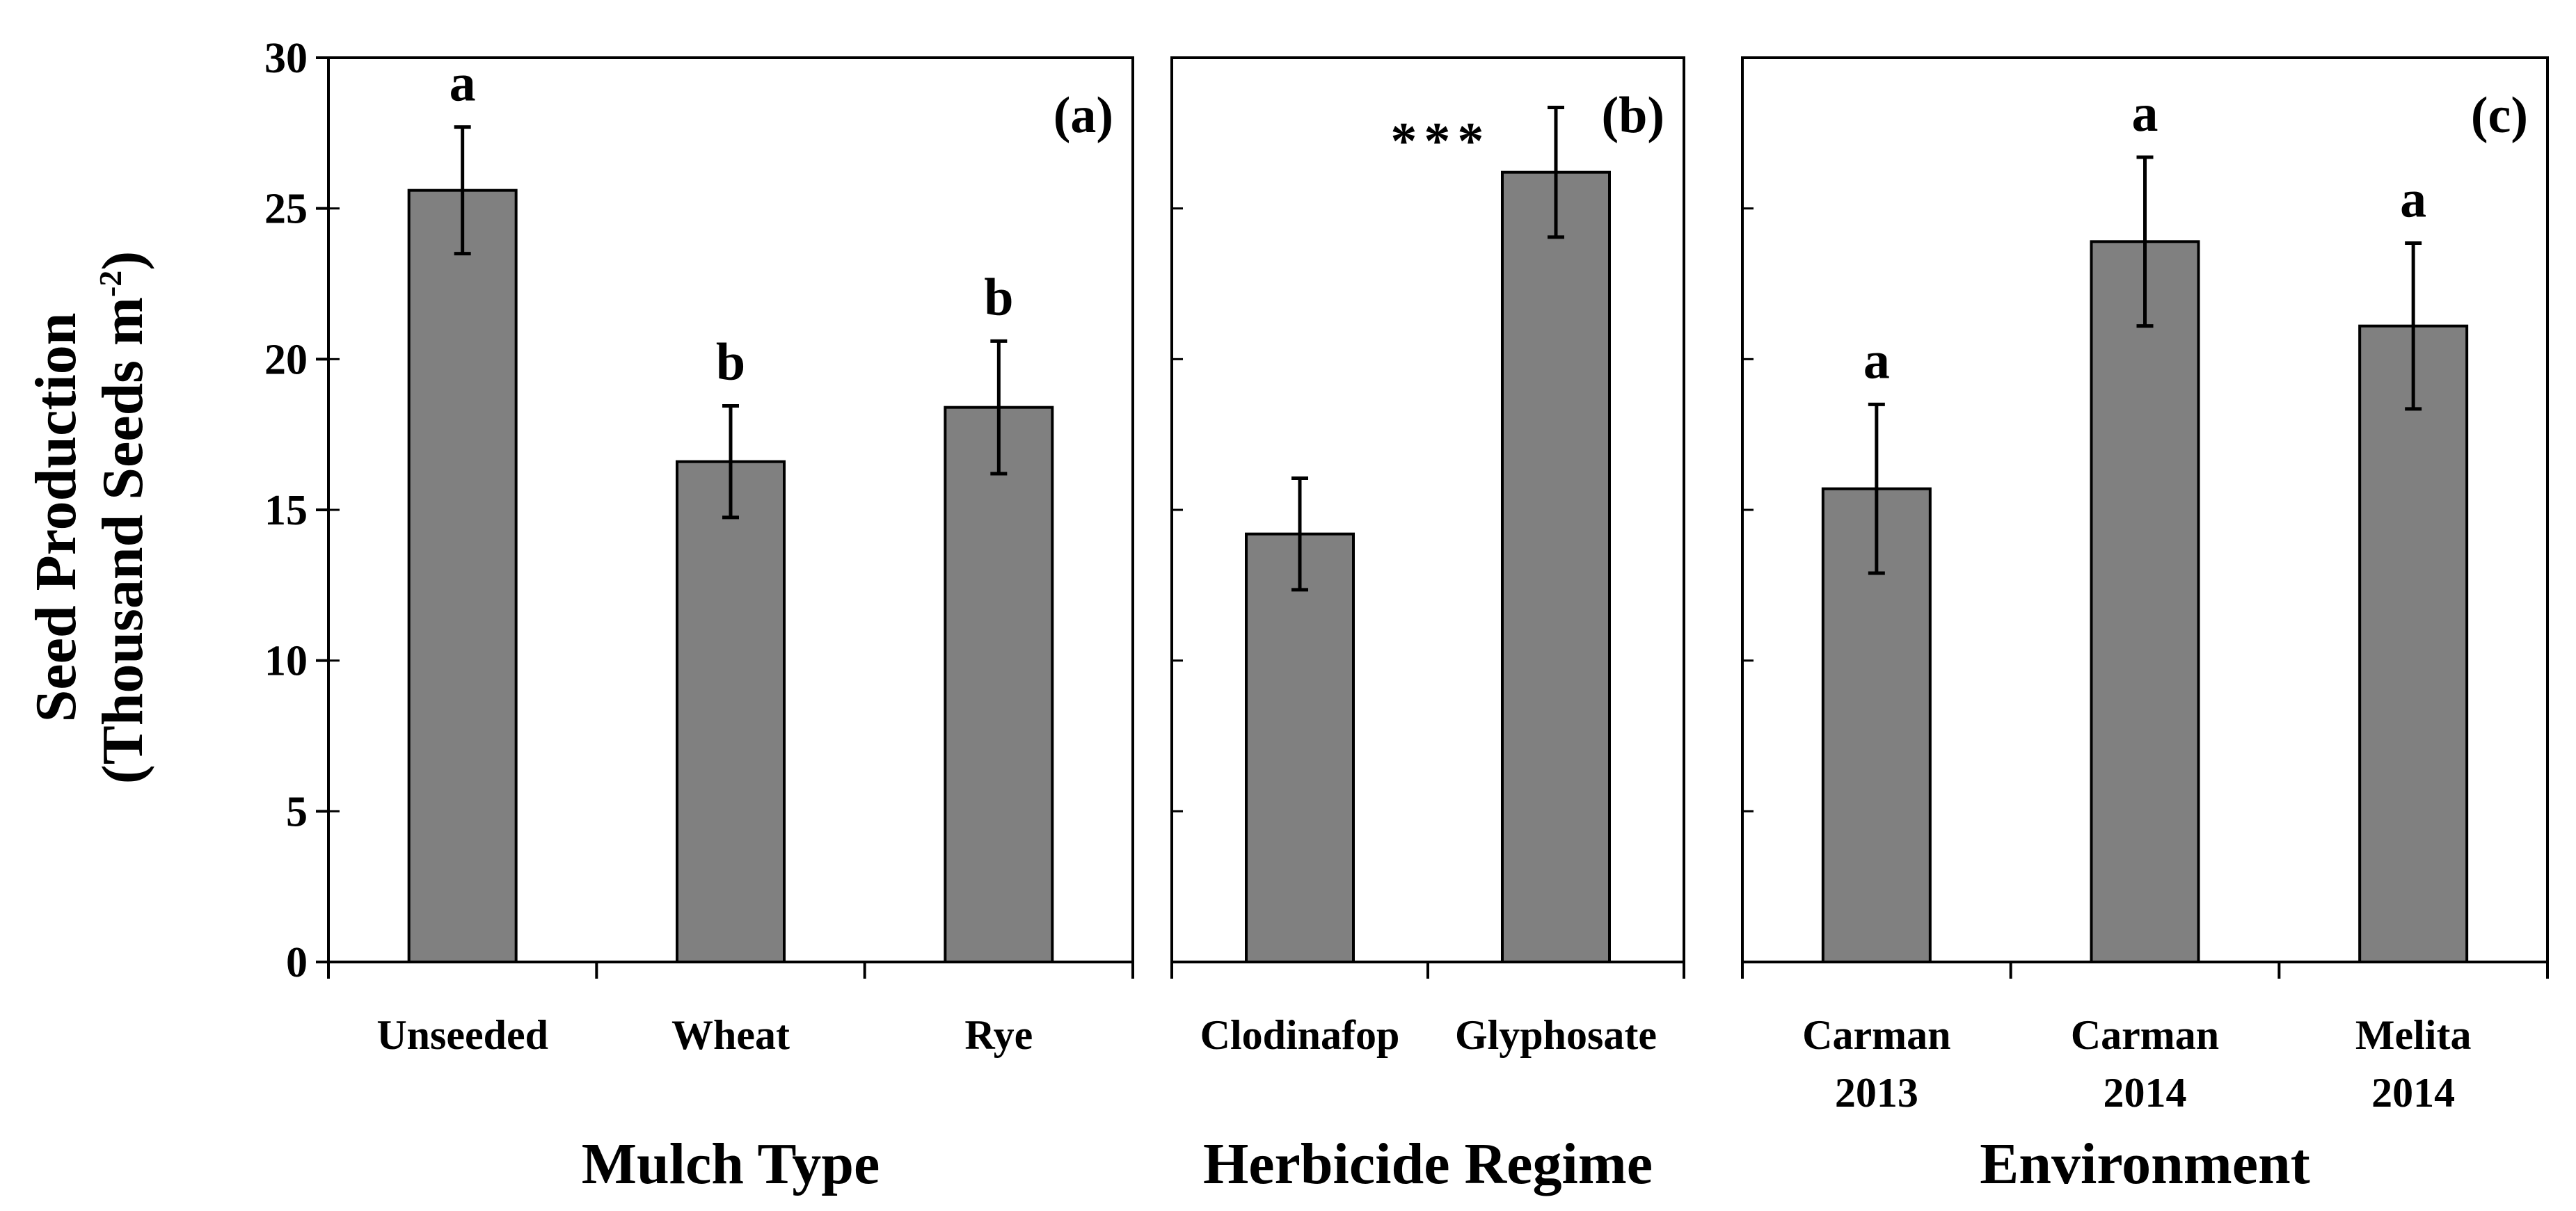 The image size is (2576, 1211). I want to click on y-axis-label-line2: (Thousand Seeds m-2), so click(122, 518).